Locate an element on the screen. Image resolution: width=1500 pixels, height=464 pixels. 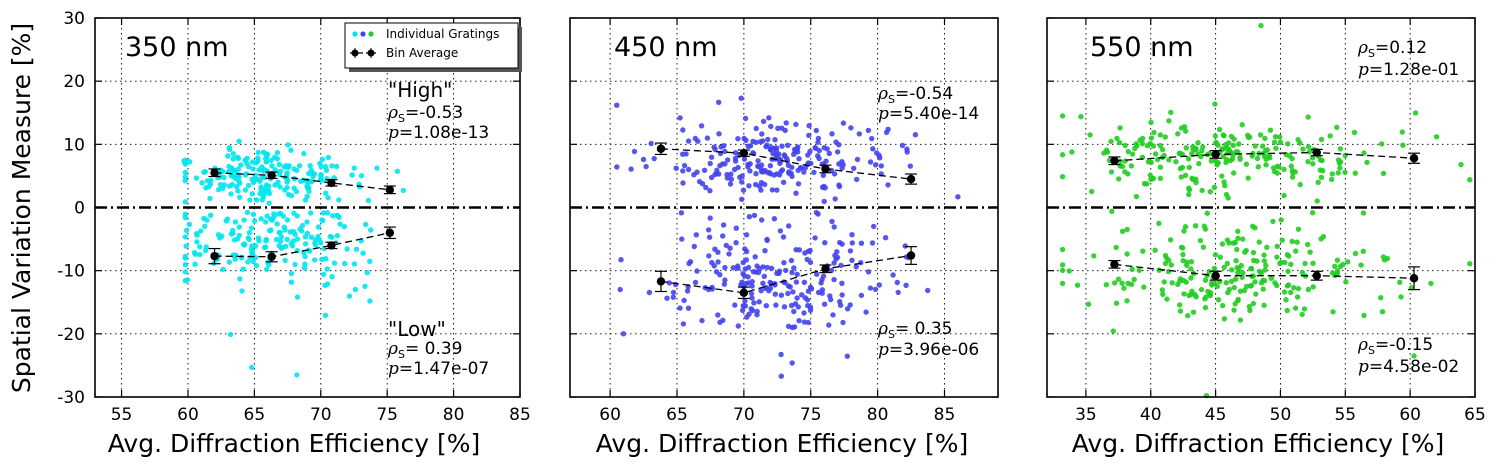
bin-average-line-high is located at coordinates (302, 181).